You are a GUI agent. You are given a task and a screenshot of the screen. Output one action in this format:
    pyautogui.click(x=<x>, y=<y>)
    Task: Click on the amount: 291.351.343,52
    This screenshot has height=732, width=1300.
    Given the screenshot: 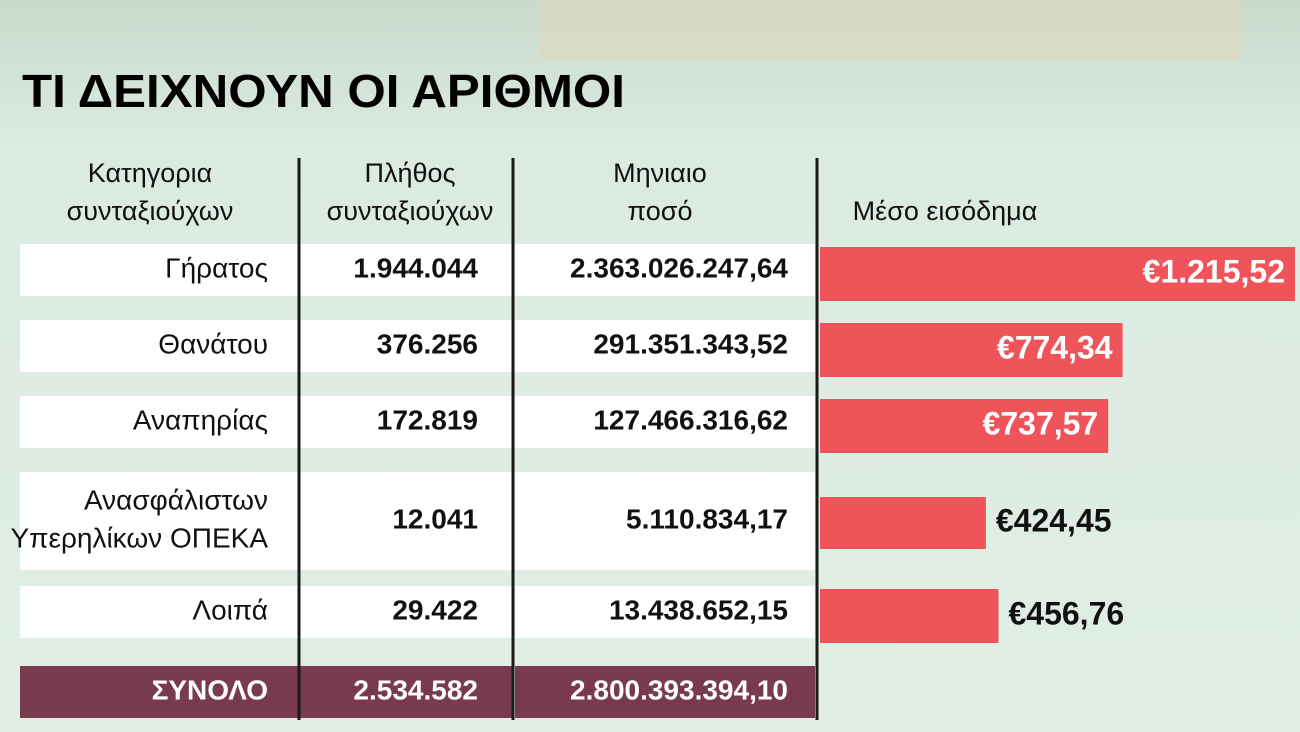 What is the action you would take?
    pyautogui.click(x=690, y=343)
    